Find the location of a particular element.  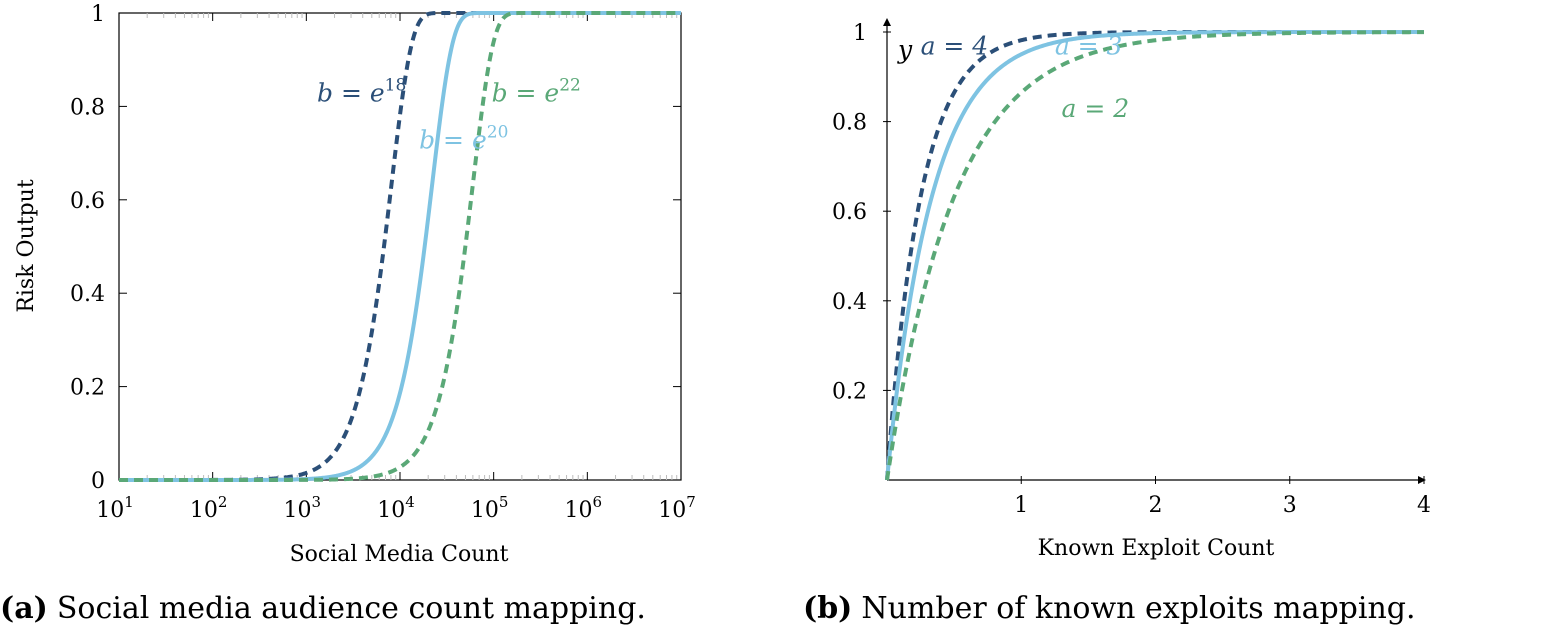

chart-a-ylabel: Risk Output is located at coordinates (26, 246).